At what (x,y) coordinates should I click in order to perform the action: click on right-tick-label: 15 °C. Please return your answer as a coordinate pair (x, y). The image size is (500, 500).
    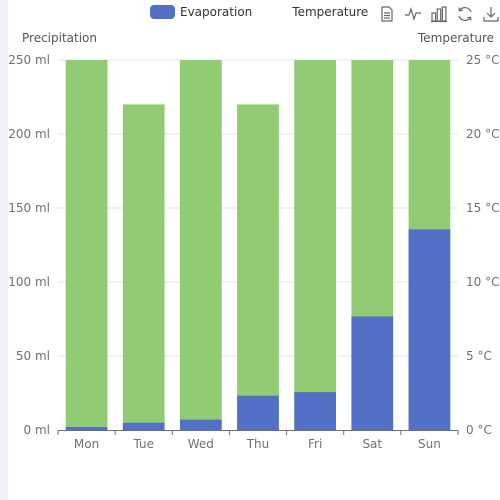
    Looking at the image, I should click on (482, 208).